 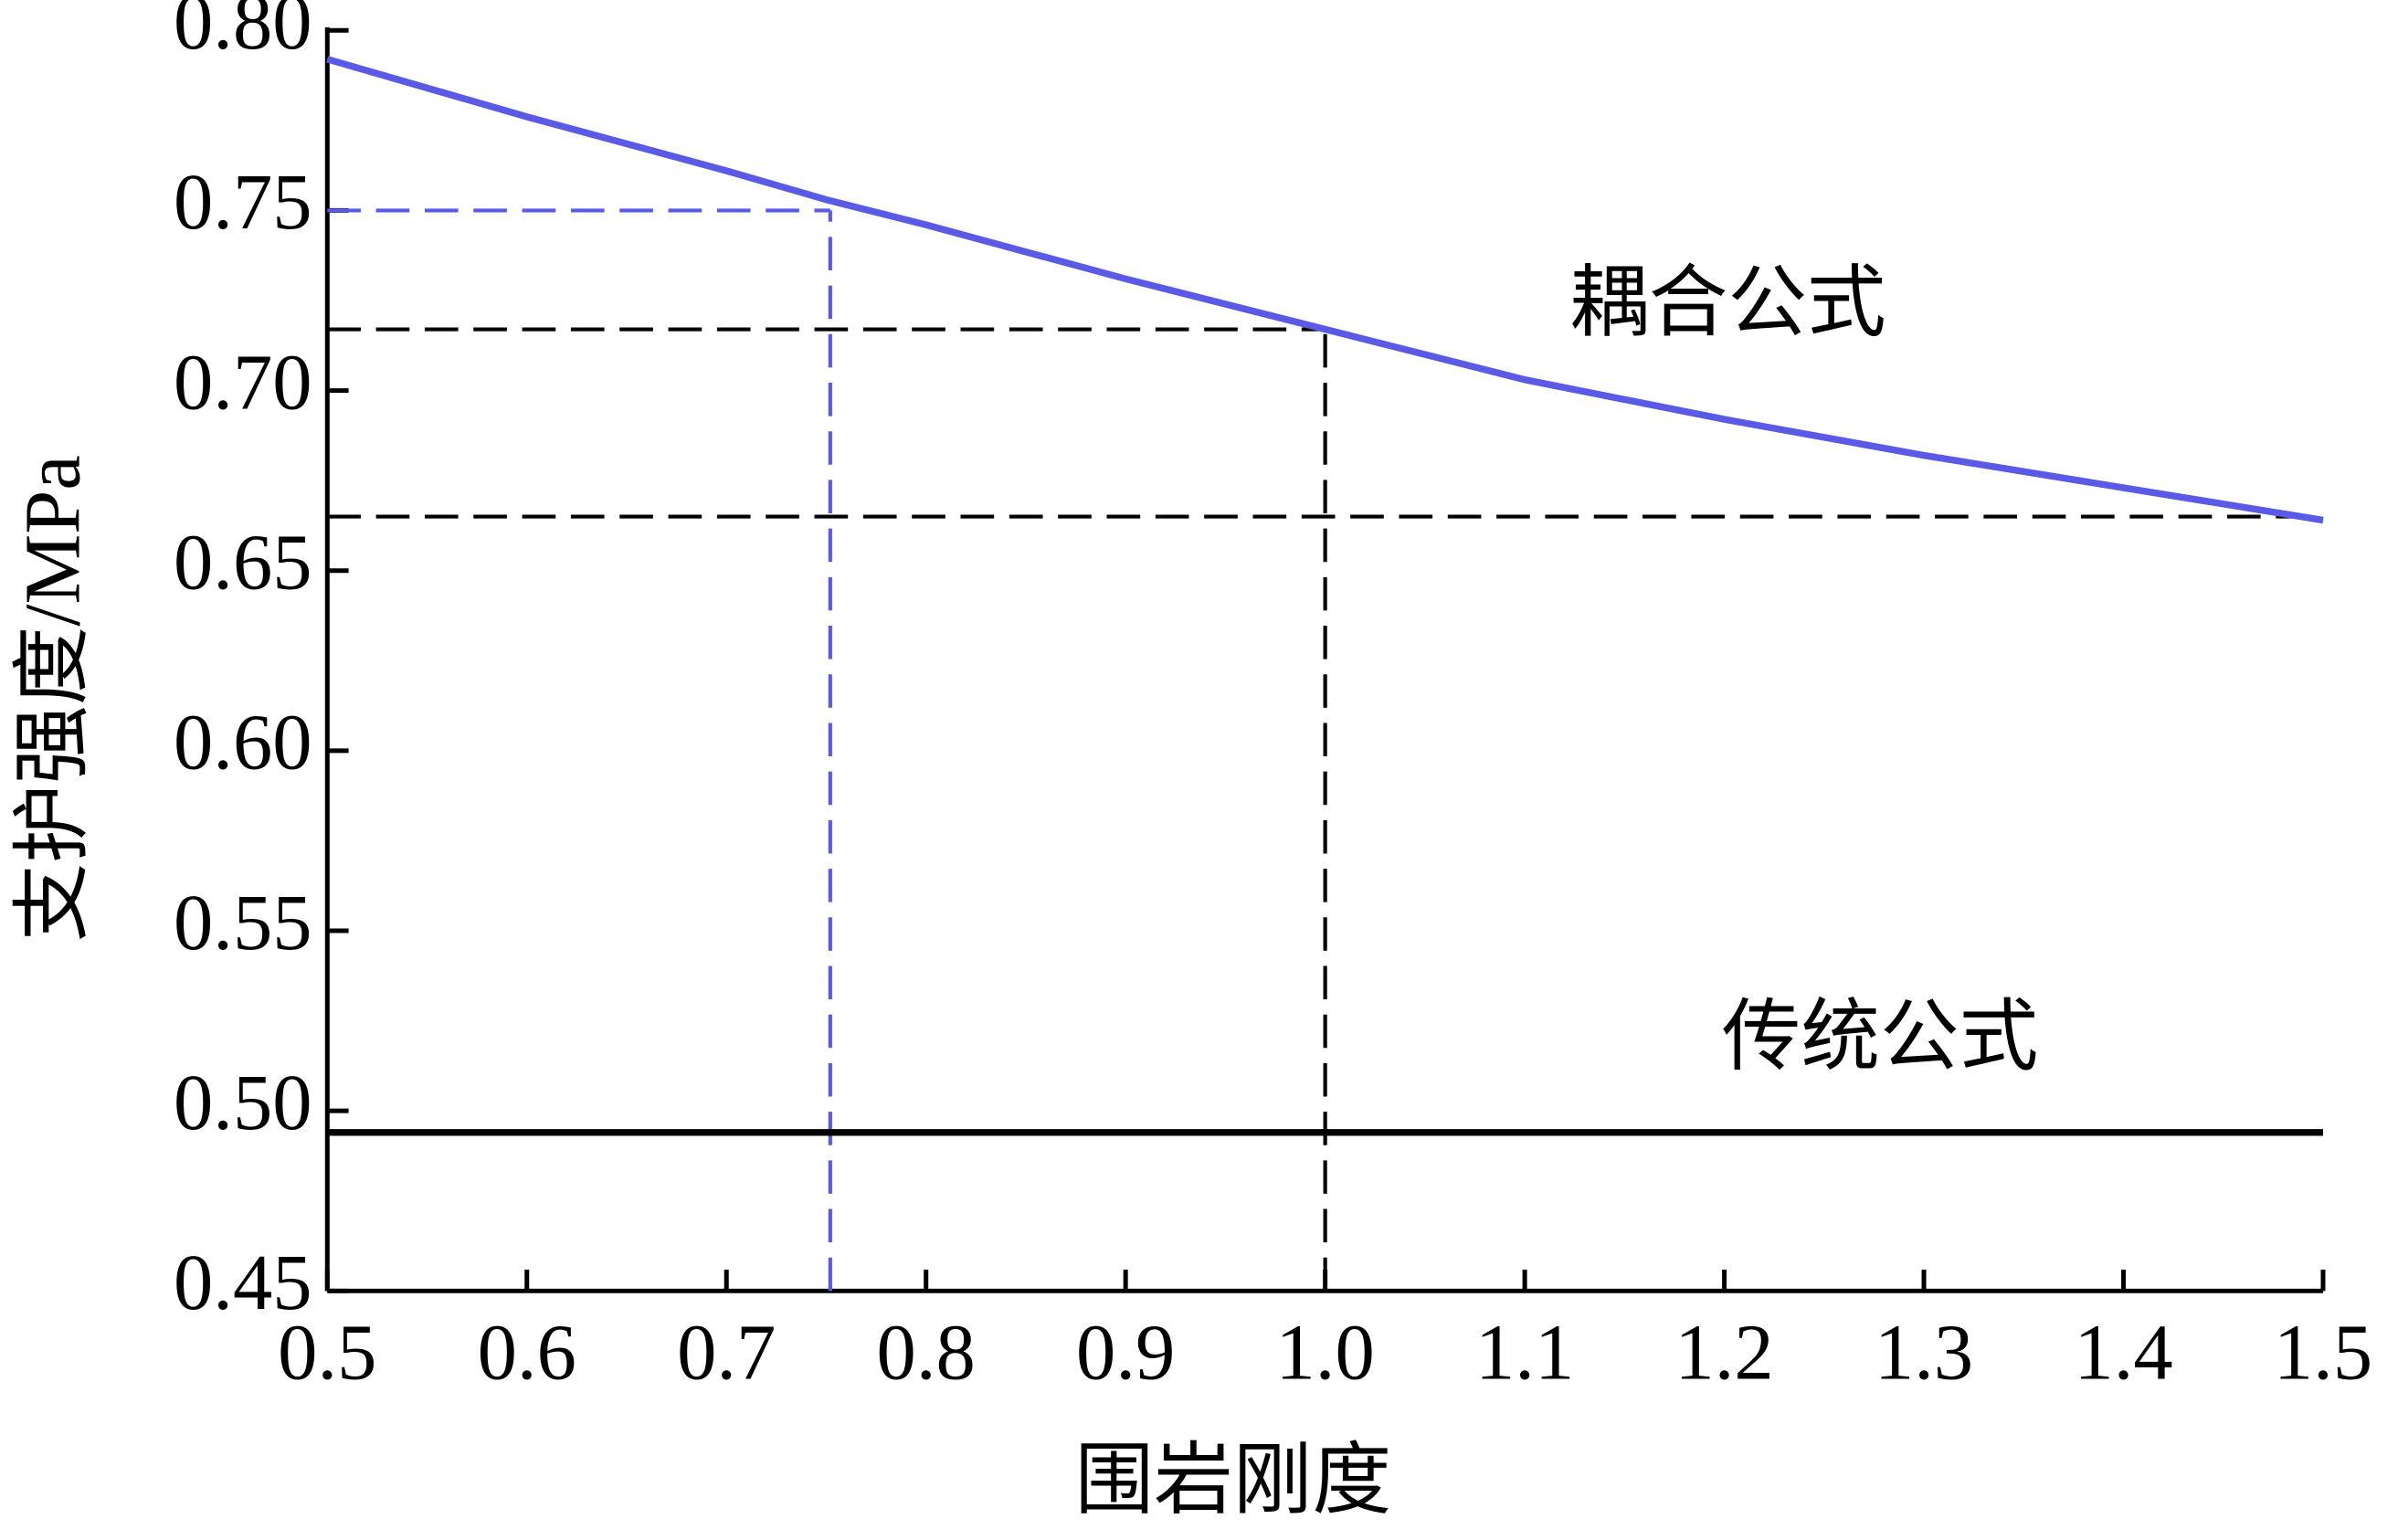 I want to click on y-tick-label: 0.50, so click(x=243, y=1103).